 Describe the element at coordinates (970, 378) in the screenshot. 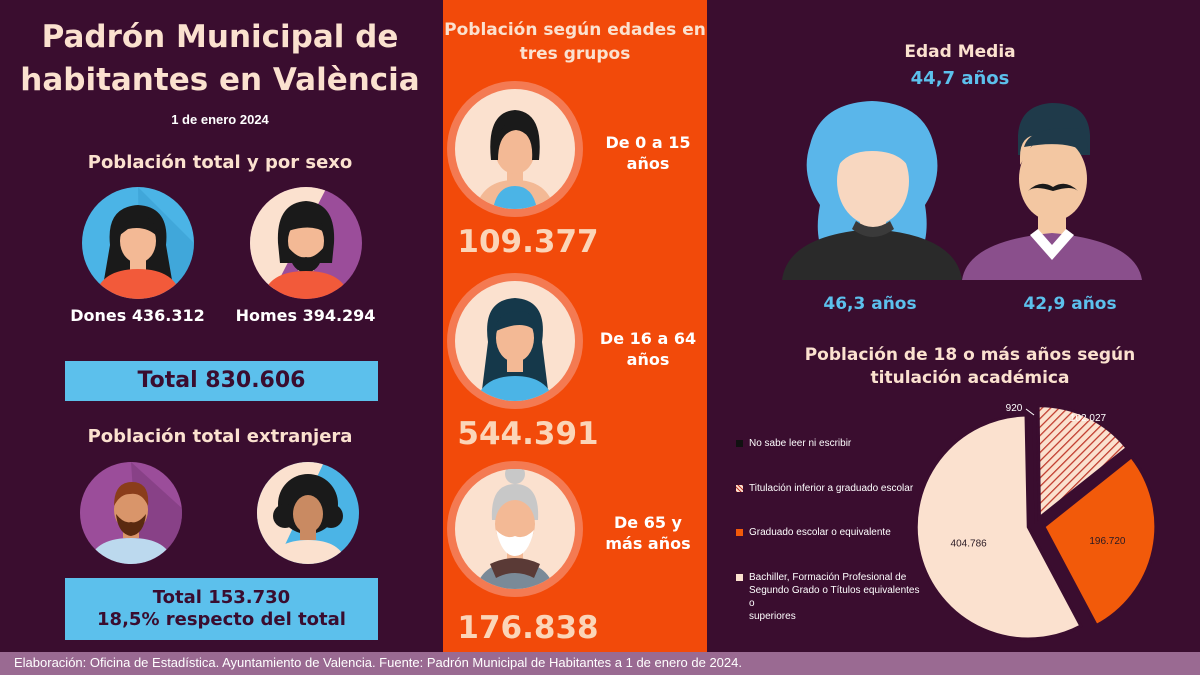

I see `chart-title-line-2: titulación académica` at that location.